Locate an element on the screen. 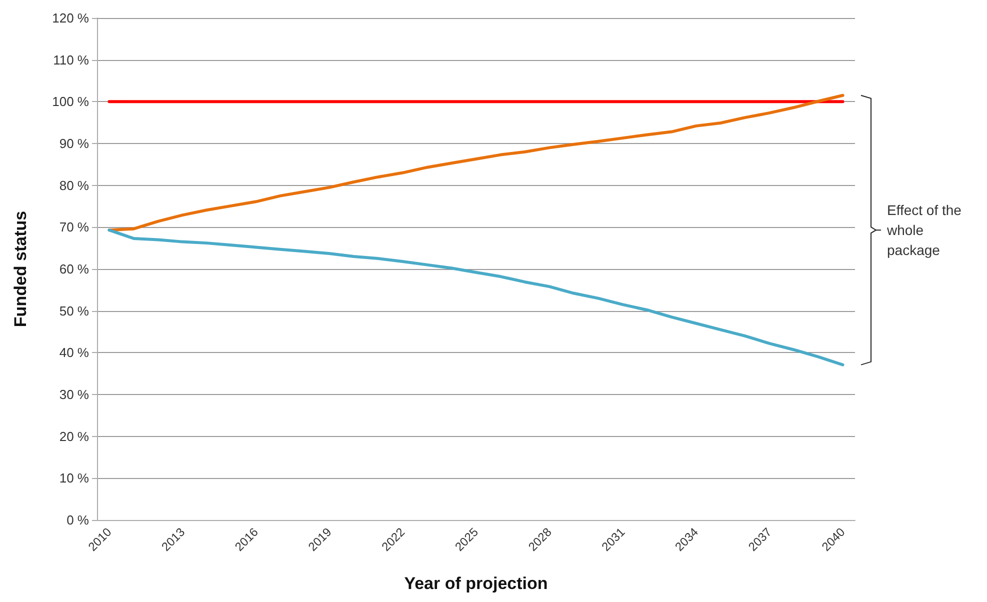 The width and height of the screenshot is (987, 602). y-tick-label: 40 % is located at coordinates (74, 352).